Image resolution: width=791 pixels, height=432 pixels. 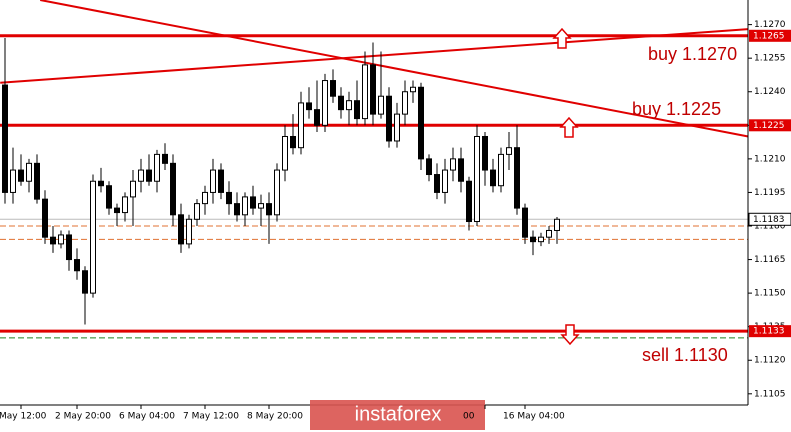 What do you see at coordinates (770, 260) in the screenshot?
I see `y-tick-label: 1.1165` at bounding box center [770, 260].